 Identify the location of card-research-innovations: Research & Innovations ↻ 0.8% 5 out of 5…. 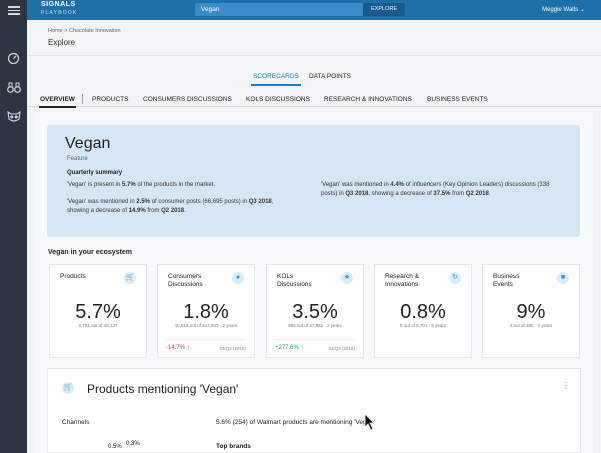
(423, 311).